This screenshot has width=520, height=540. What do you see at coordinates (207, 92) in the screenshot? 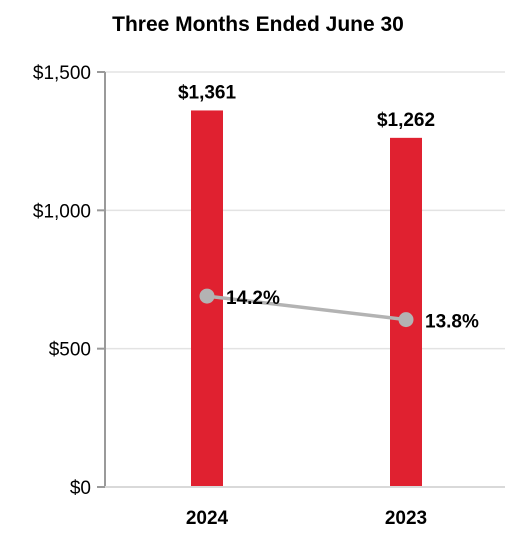
I see `bar-value-label: $1,361` at bounding box center [207, 92].